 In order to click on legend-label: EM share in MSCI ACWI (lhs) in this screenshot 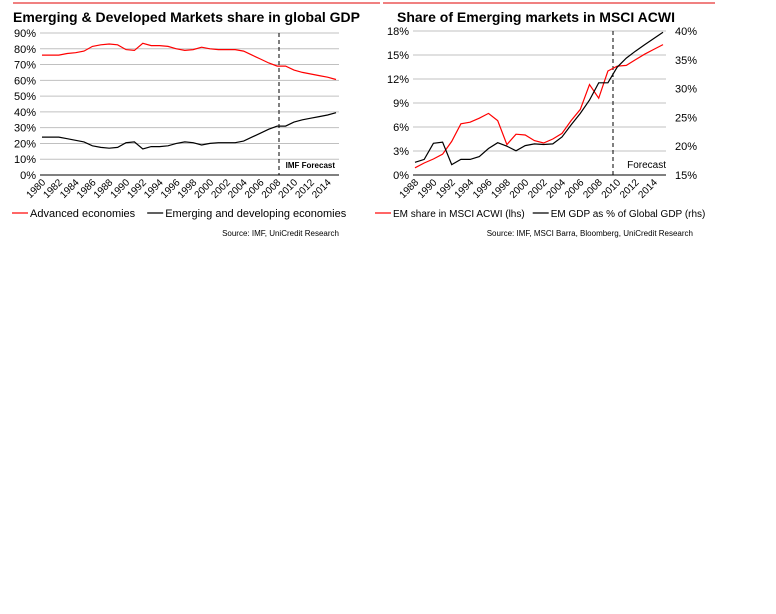, I will do `click(459, 214)`.